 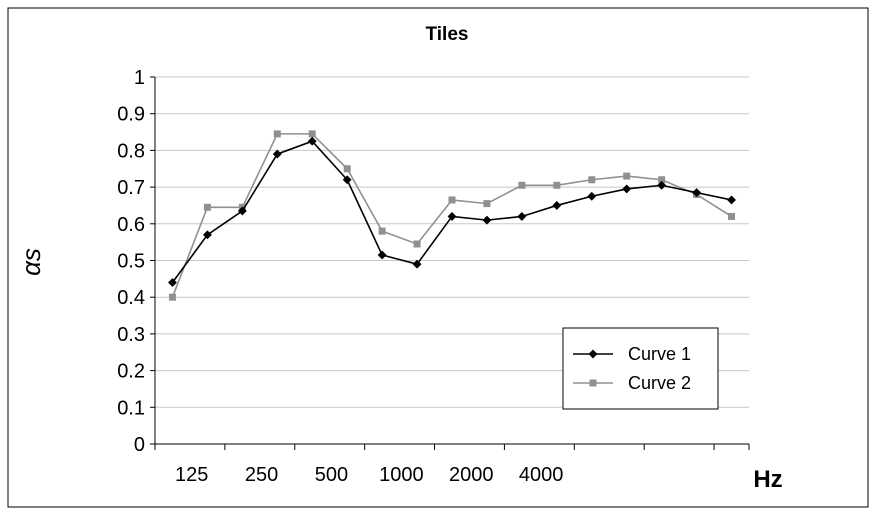 What do you see at coordinates (331, 475) in the screenshot?
I see `x-tick-label: 500` at bounding box center [331, 475].